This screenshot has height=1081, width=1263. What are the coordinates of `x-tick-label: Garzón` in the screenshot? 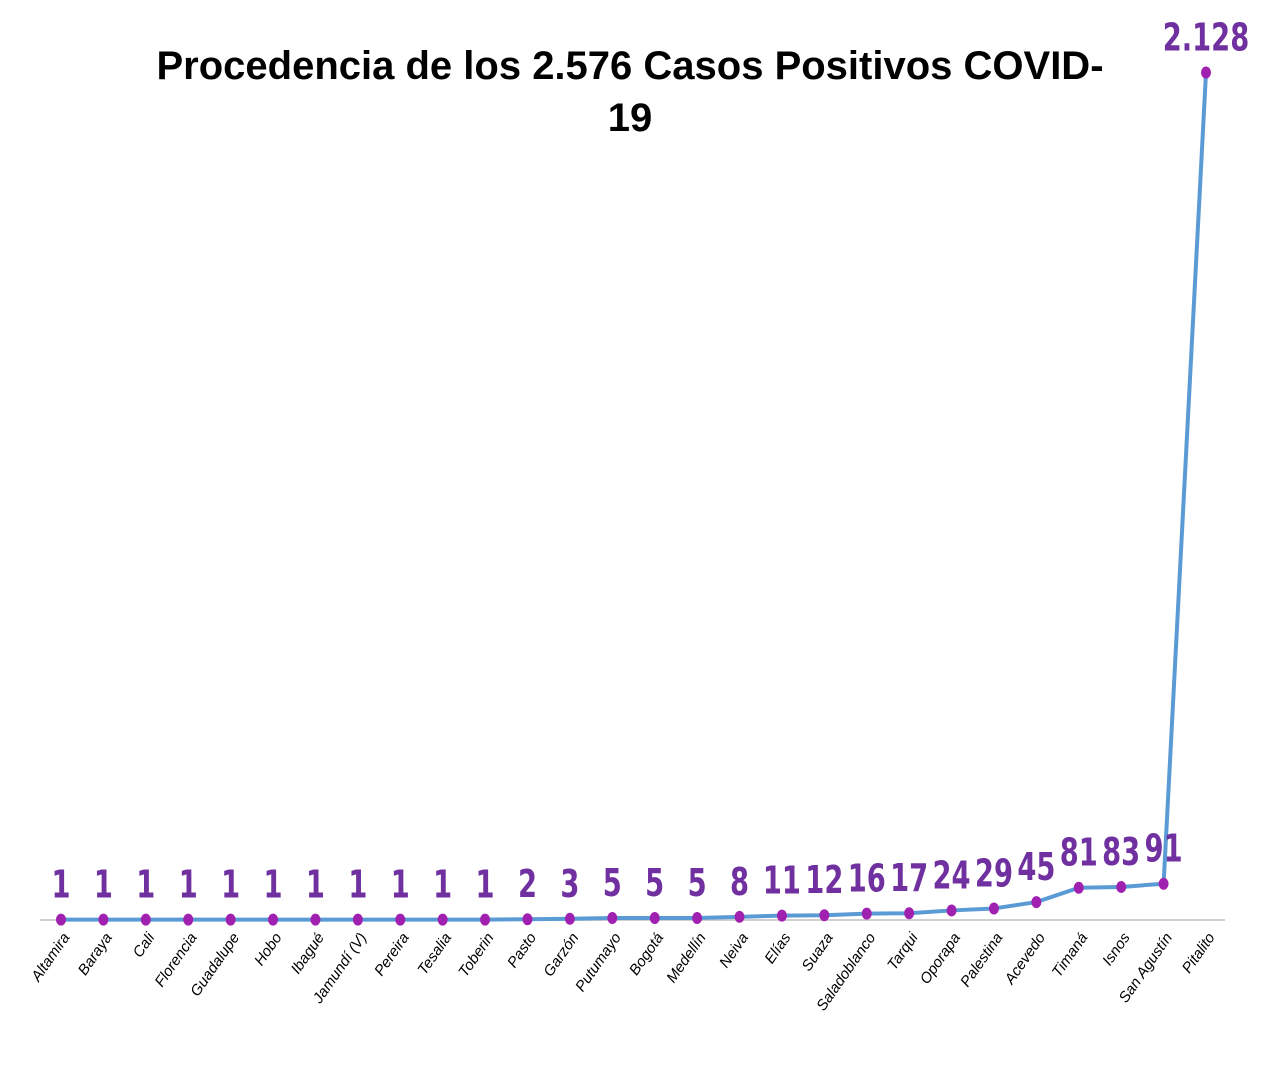 It's located at (561, 955).